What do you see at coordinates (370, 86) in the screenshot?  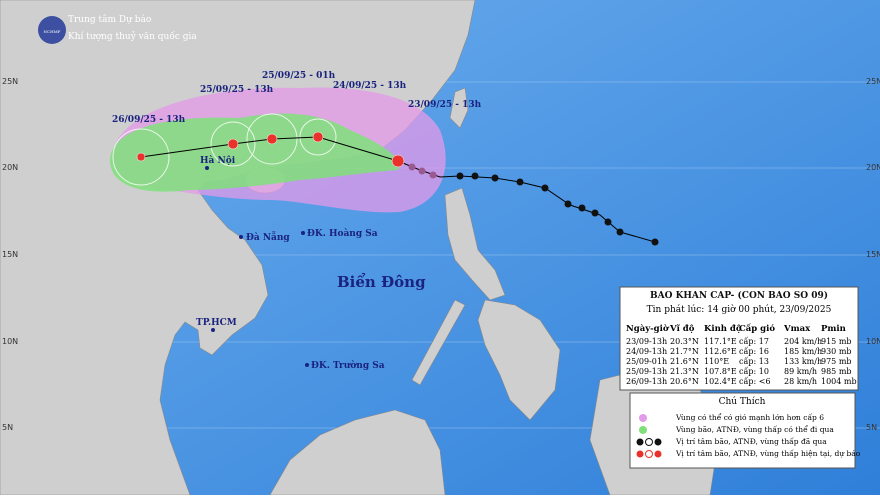 I see `track-label: 24/09/25 - 13h` at bounding box center [370, 86].